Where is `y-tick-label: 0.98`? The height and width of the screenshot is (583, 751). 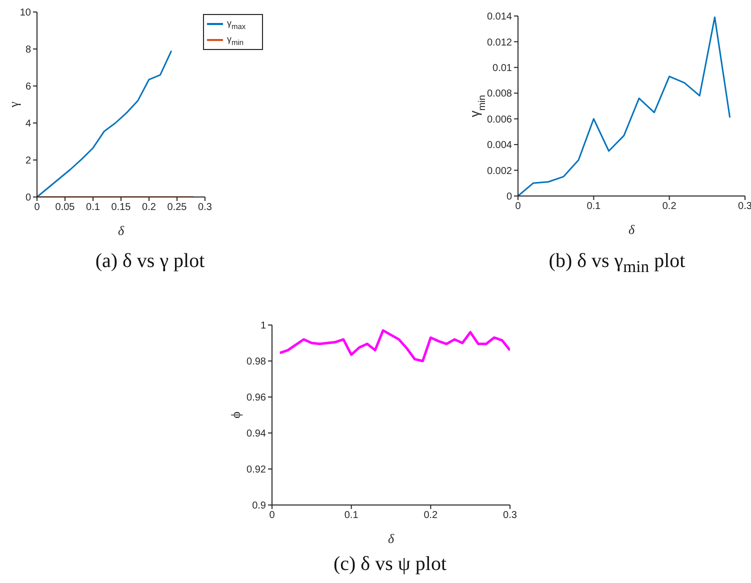
y-tick-label: 0.98 is located at coordinates (256, 362).